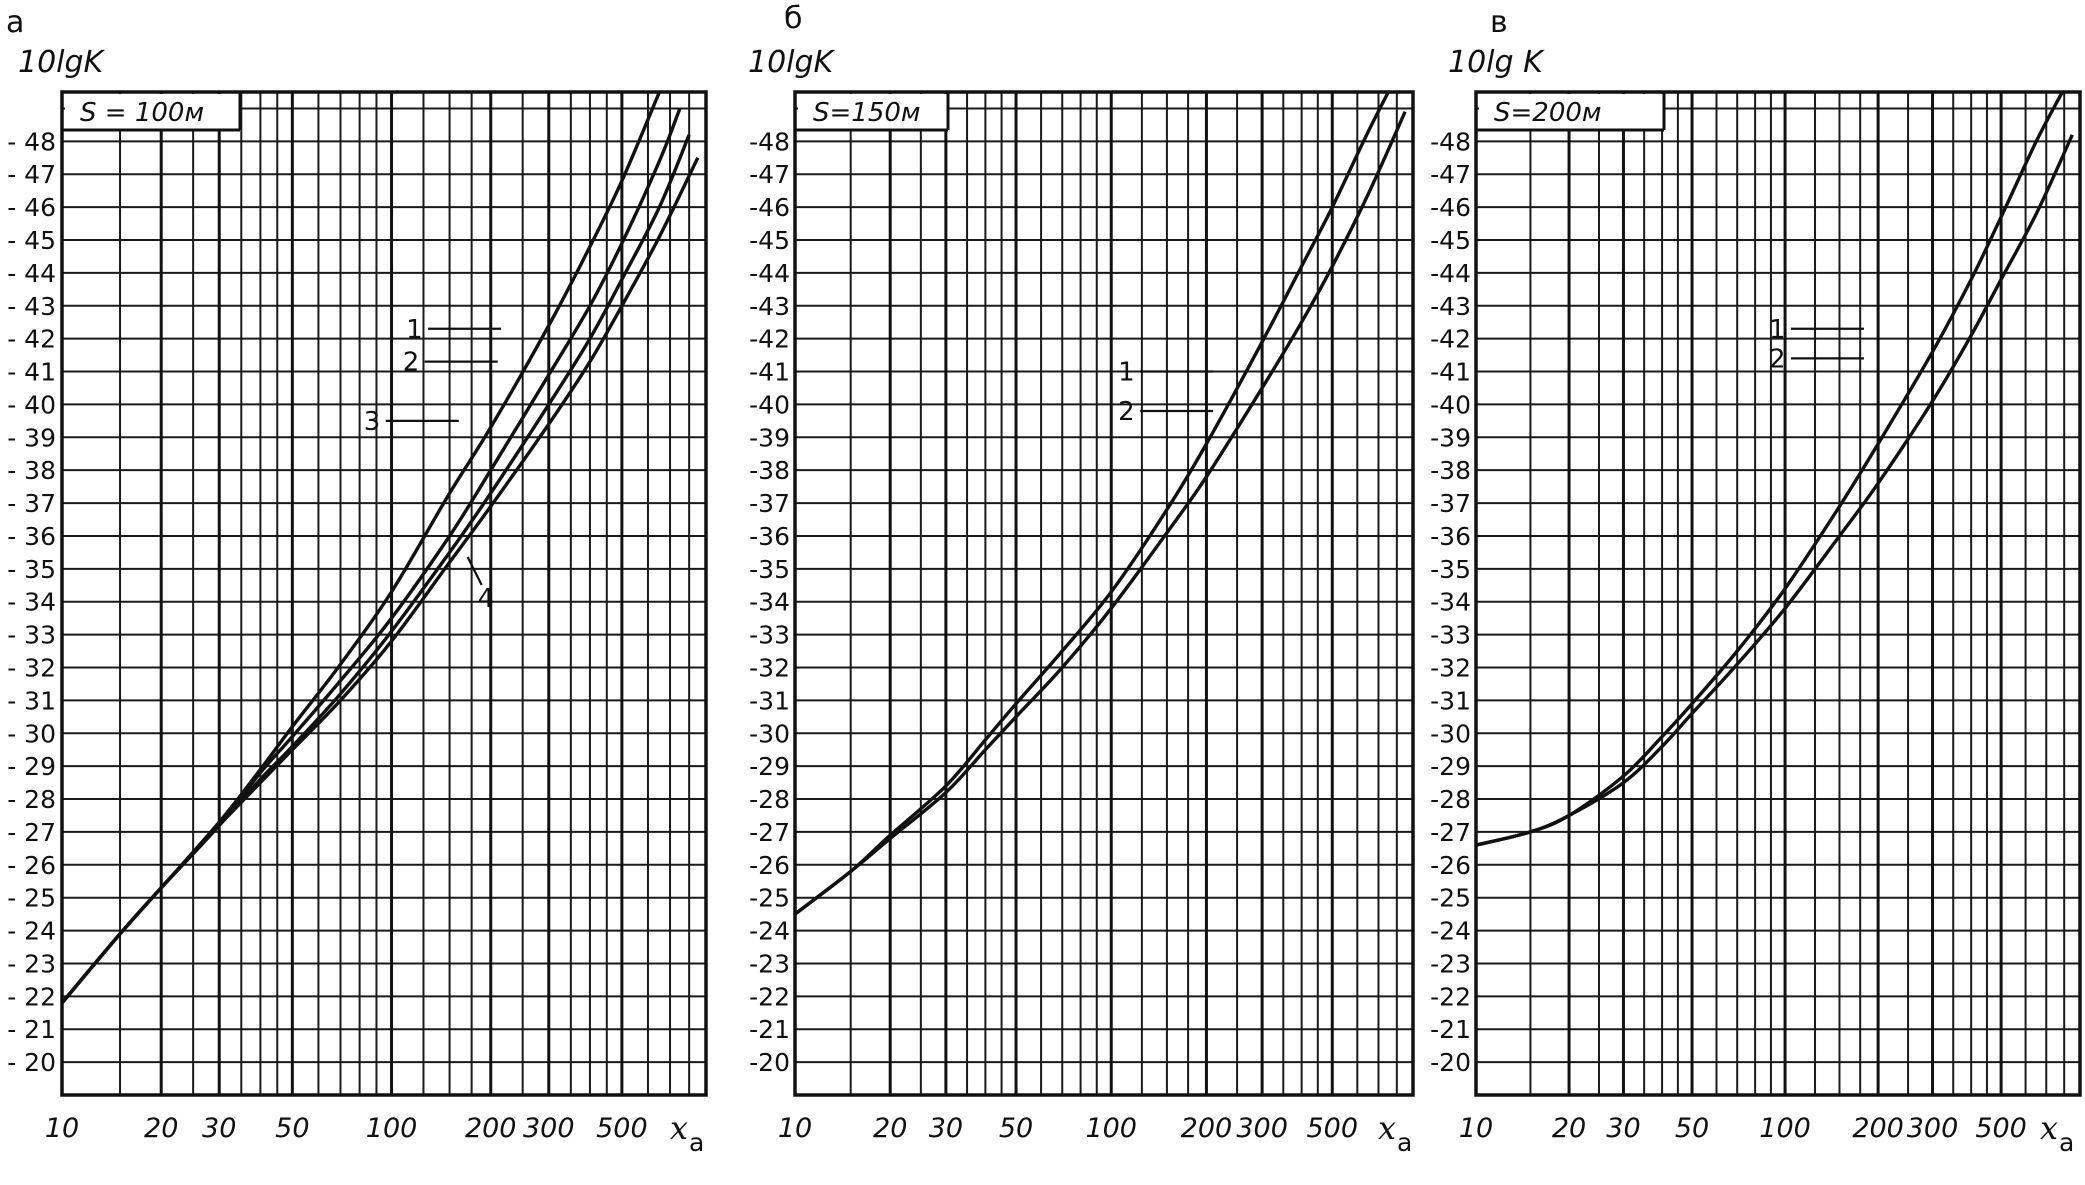 This screenshot has height=1185, width=2085. What do you see at coordinates (31, 404) in the screenshot?
I see `y-tick-label: - 40` at bounding box center [31, 404].